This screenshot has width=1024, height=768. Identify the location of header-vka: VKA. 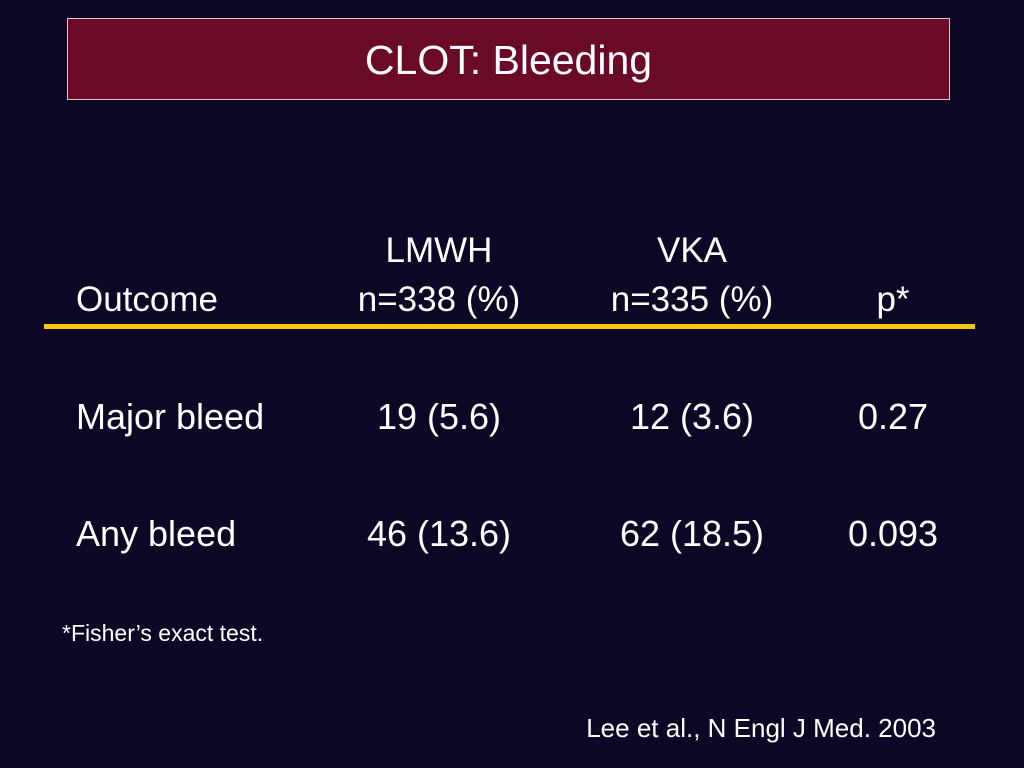
(692, 250).